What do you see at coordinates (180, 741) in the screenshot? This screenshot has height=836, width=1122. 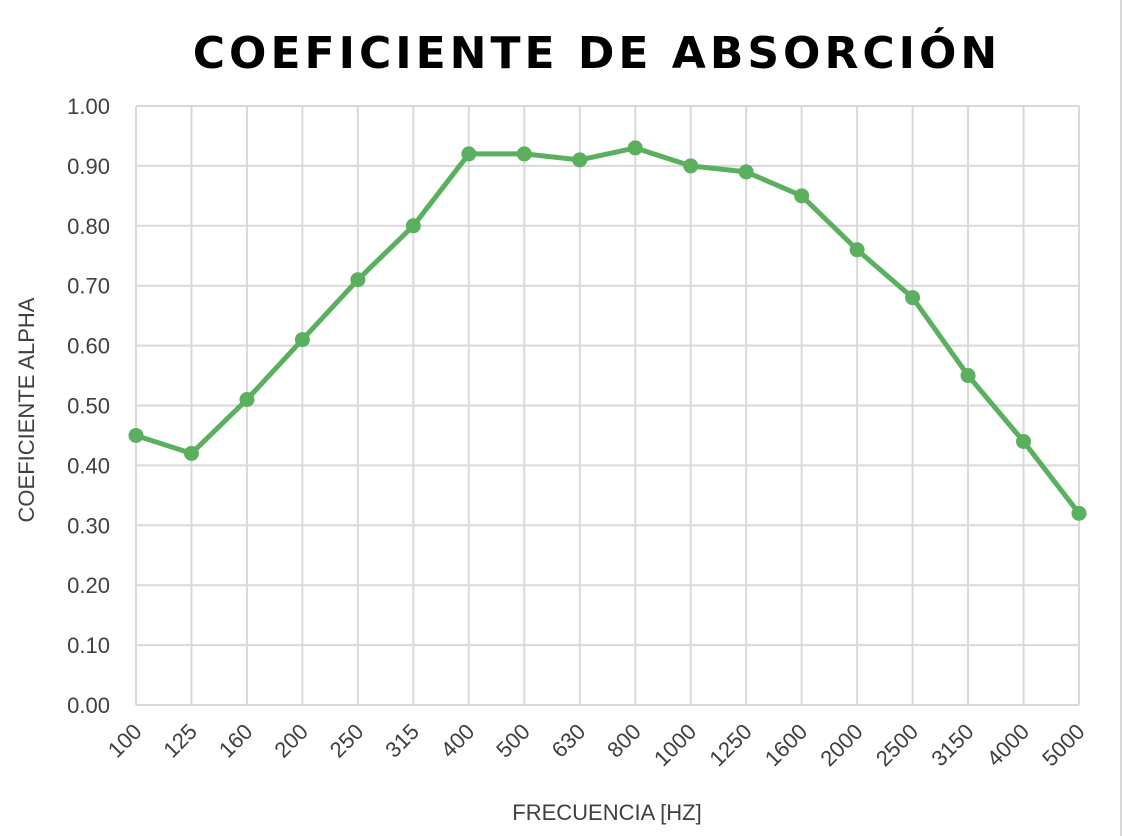 I see `x-tick-label: 125` at bounding box center [180, 741].